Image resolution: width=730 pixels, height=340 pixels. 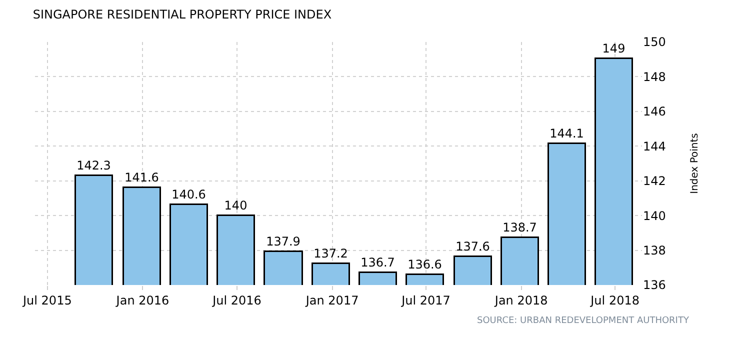 I want to click on x-tick-label: Jul 2016, so click(x=237, y=300).